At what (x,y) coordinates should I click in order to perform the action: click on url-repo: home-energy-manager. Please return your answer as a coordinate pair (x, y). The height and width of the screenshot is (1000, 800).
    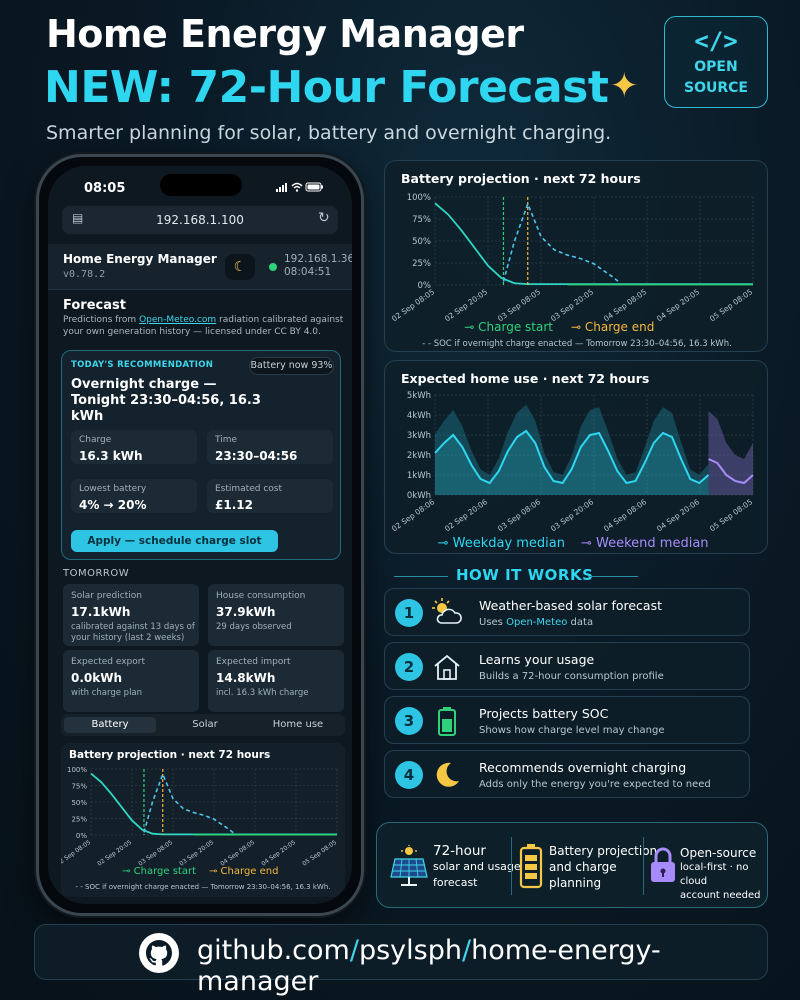
    Looking at the image, I should click on (429, 966).